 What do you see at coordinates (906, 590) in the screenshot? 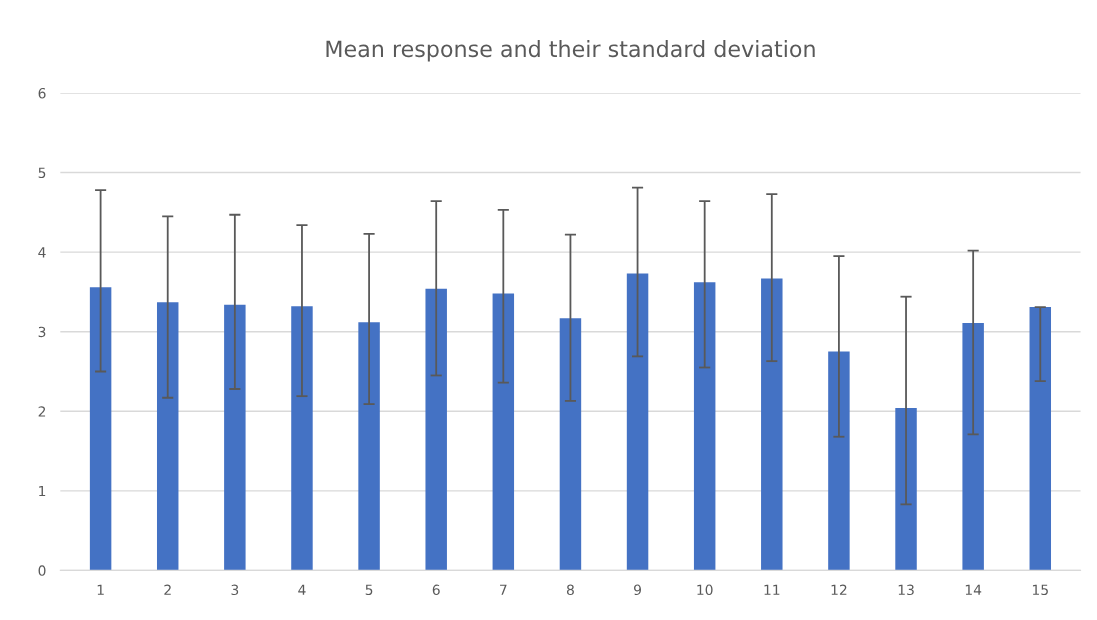
I see `x-tick-label: 13` at bounding box center [906, 590].